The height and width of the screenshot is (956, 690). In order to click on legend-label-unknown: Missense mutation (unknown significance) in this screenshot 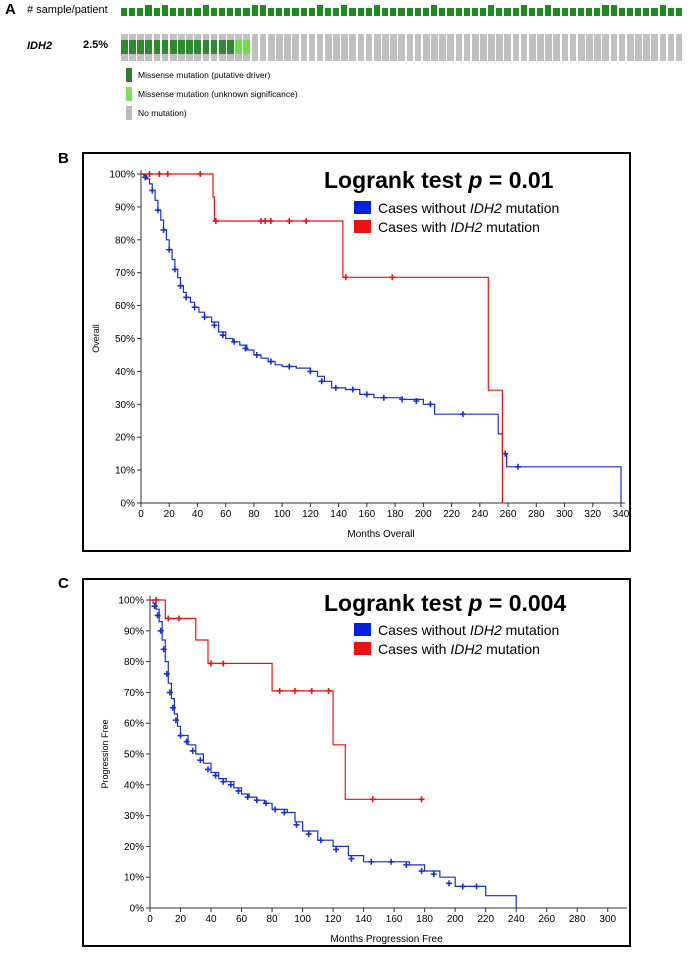, I will do `click(218, 94)`.